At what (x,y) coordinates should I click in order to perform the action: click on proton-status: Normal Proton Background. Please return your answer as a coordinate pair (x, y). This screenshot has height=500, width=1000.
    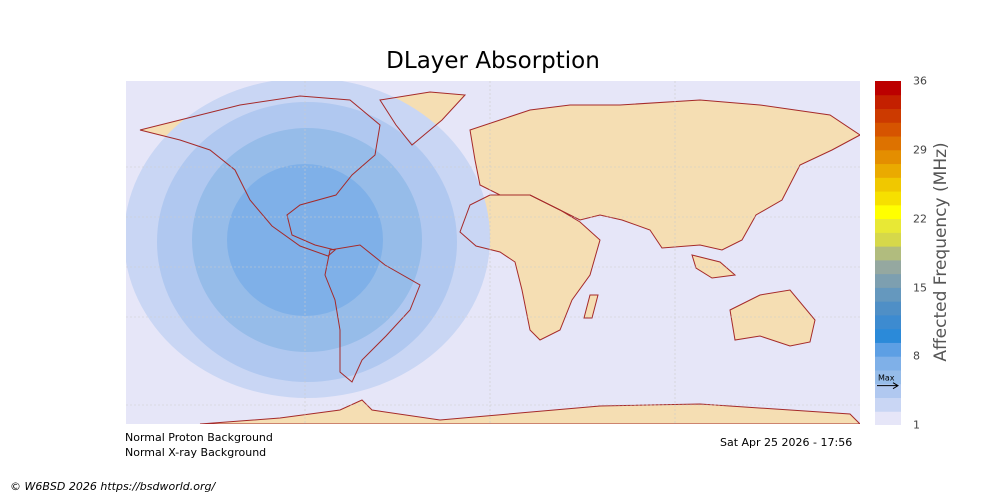
    Looking at the image, I should click on (199, 437).